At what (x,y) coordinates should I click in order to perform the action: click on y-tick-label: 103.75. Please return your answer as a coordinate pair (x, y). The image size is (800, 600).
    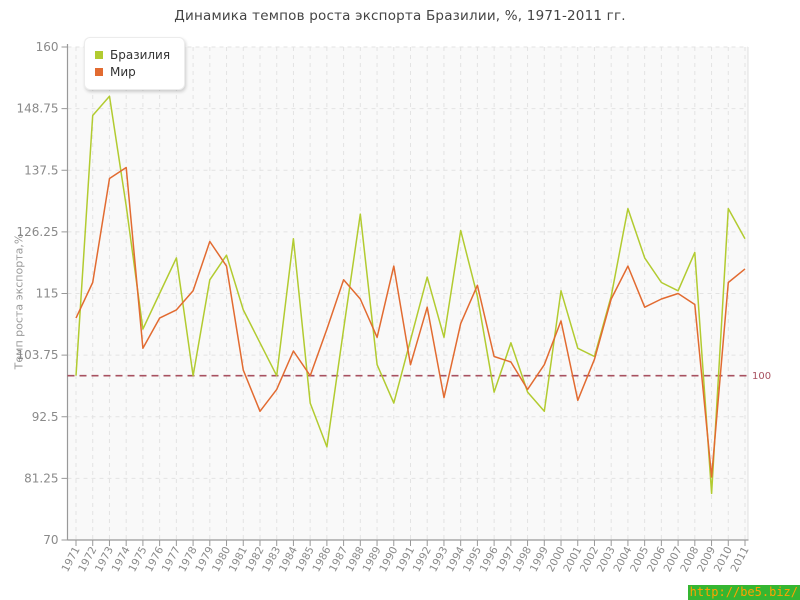
    Looking at the image, I should click on (38, 355).